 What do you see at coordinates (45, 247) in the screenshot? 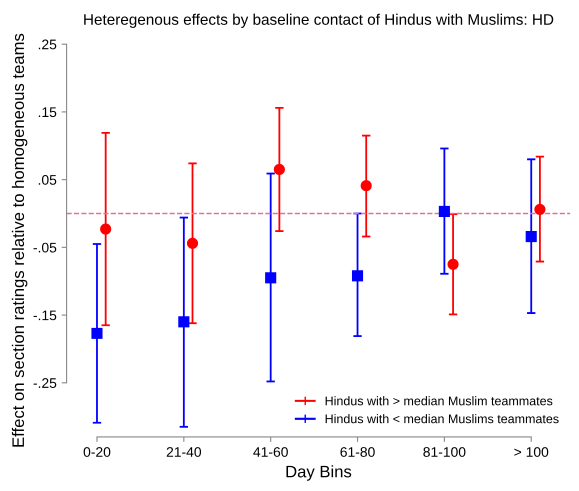
I see `y-tick-label: -.05` at bounding box center [45, 247].